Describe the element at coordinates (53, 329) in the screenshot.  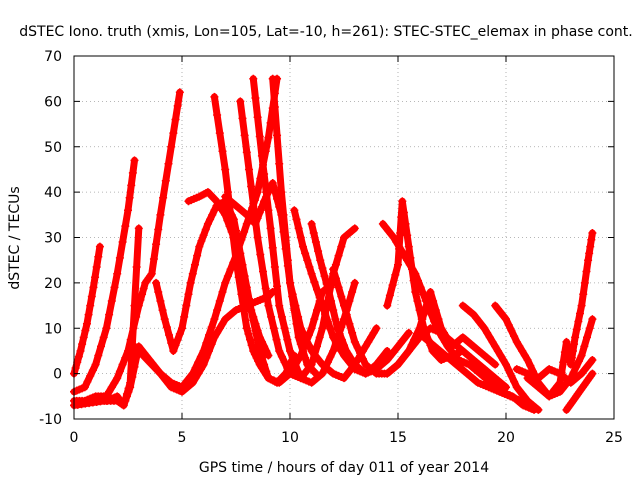
I see `y-tick-label: 10` at that location.